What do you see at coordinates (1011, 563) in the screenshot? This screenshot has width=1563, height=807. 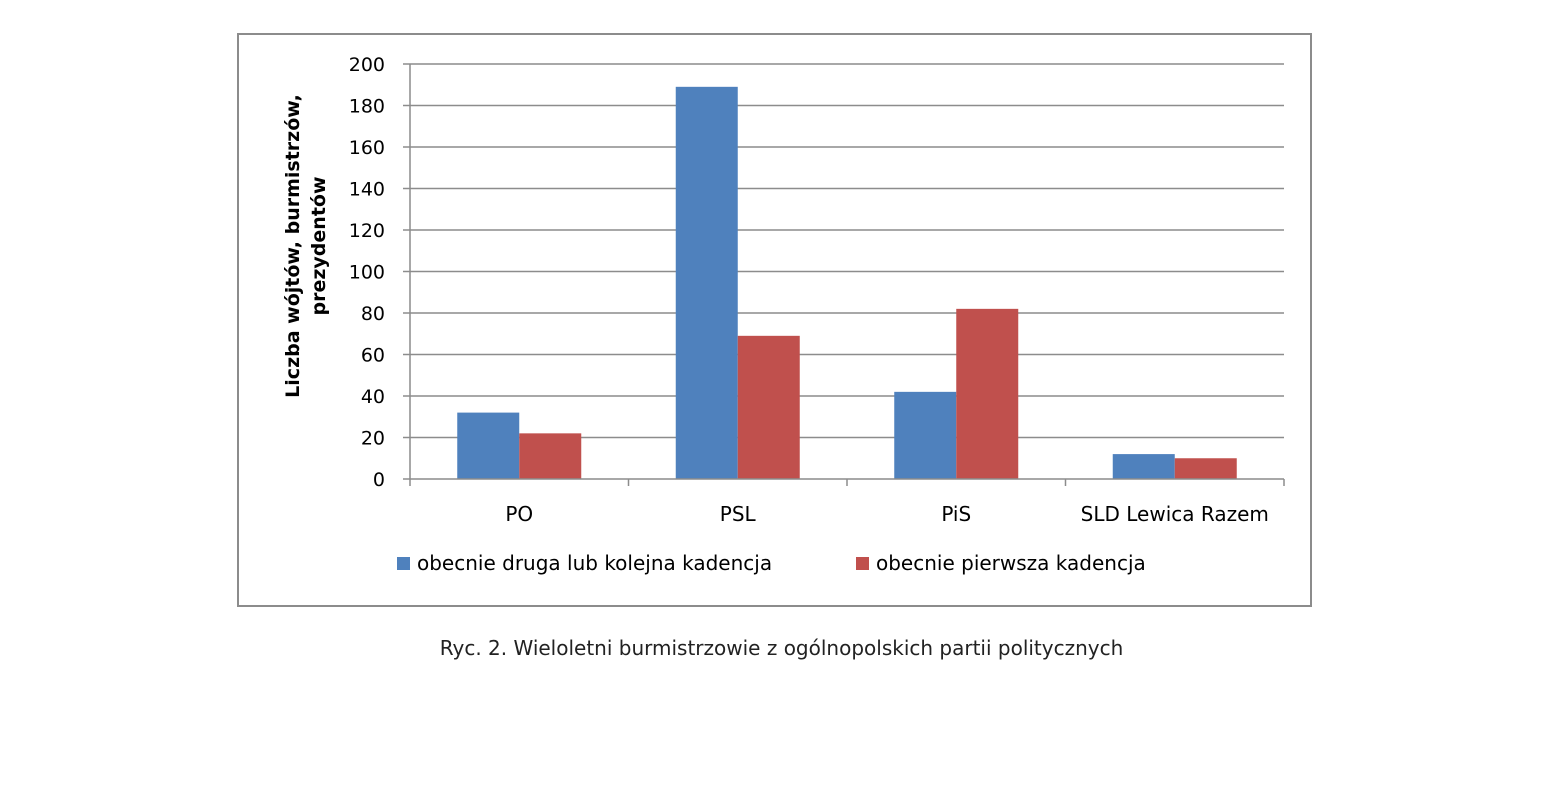 I see `legend-label: obecnie pierwsza kadencja` at bounding box center [1011, 563].